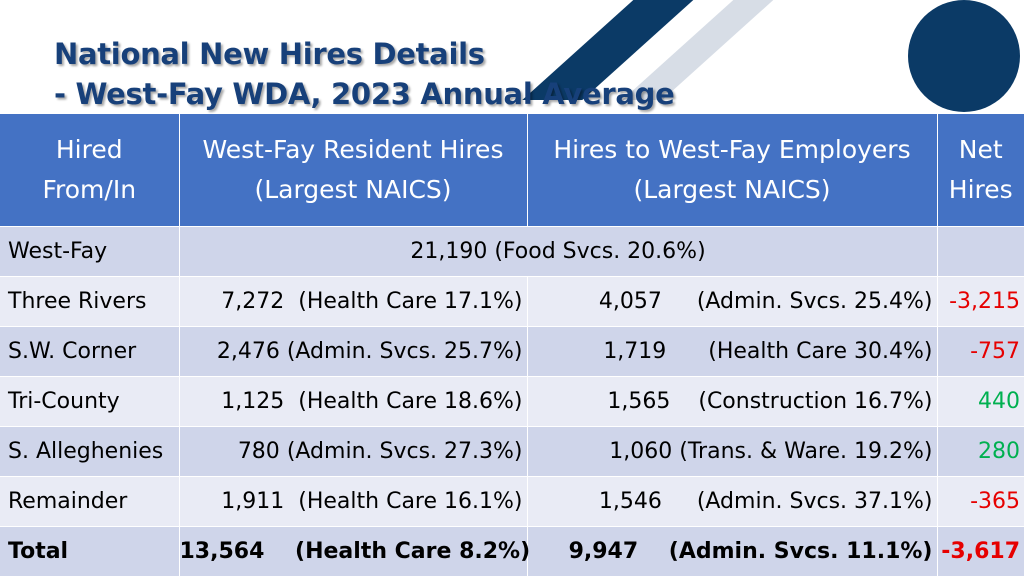 This screenshot has width=1024, height=576. I want to click on net-cell: -365, so click(980, 500).